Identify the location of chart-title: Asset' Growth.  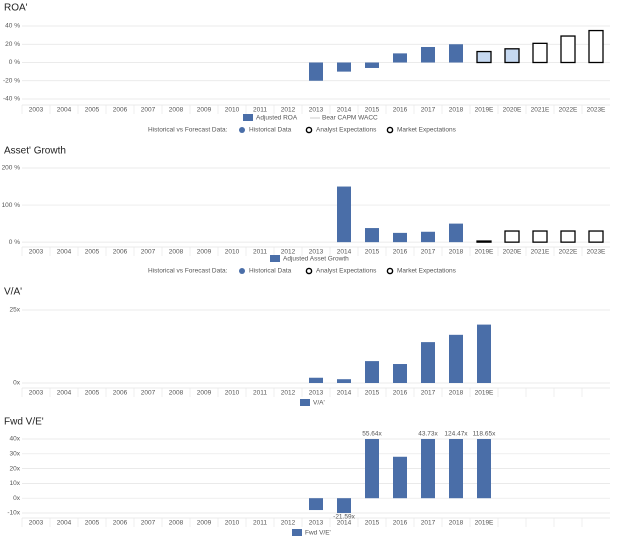
(35, 151).